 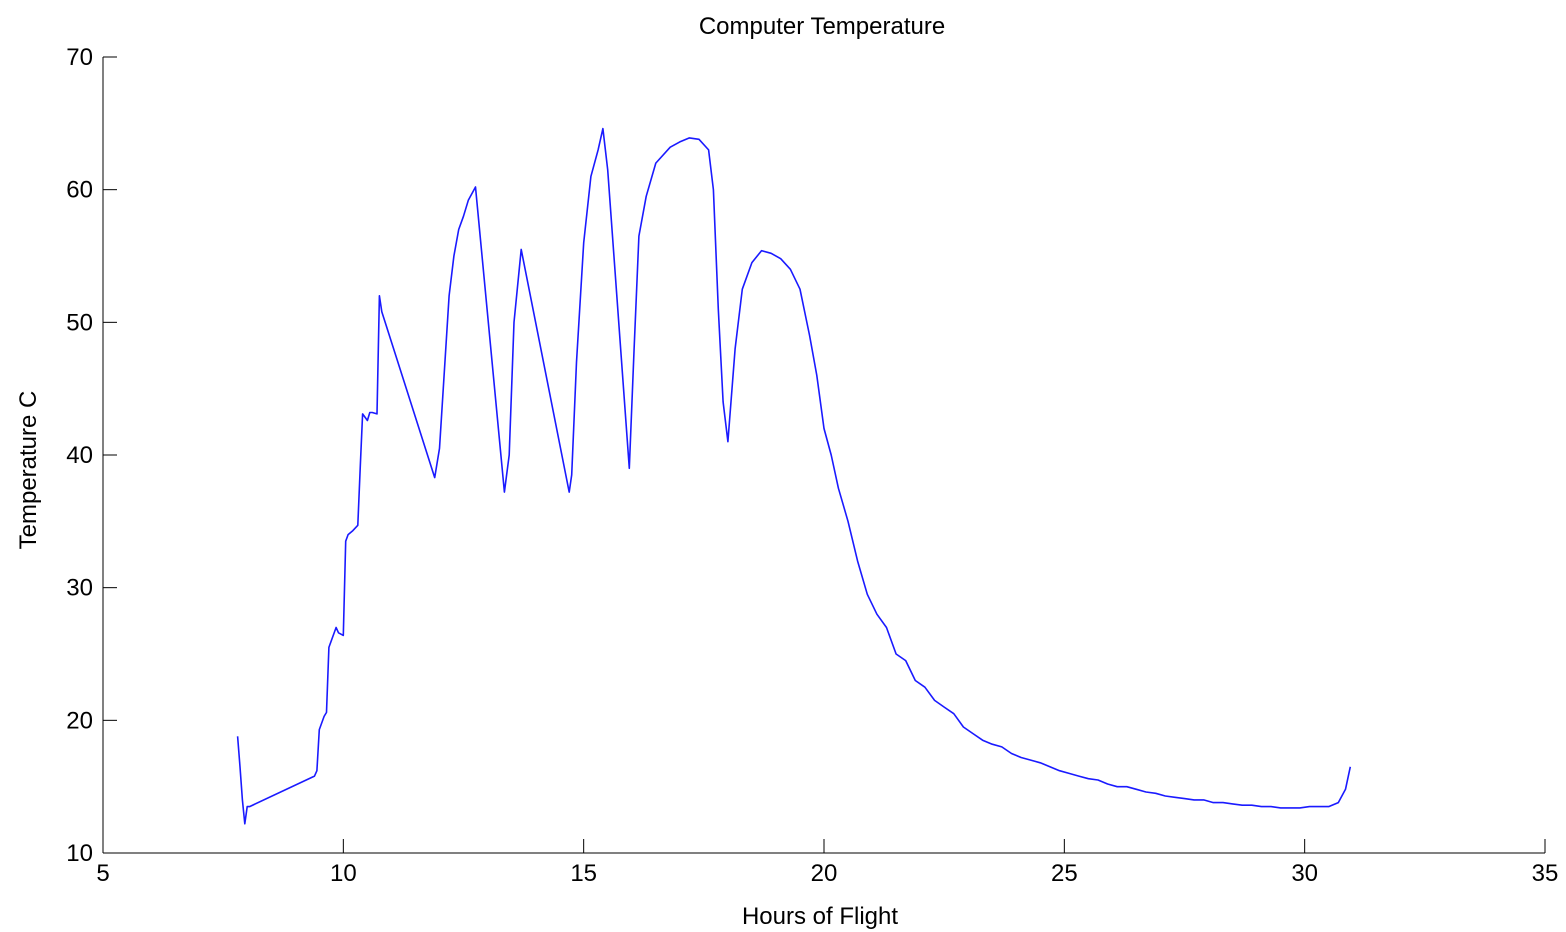 I want to click on x-tick-label: 30, so click(x=1304, y=873).